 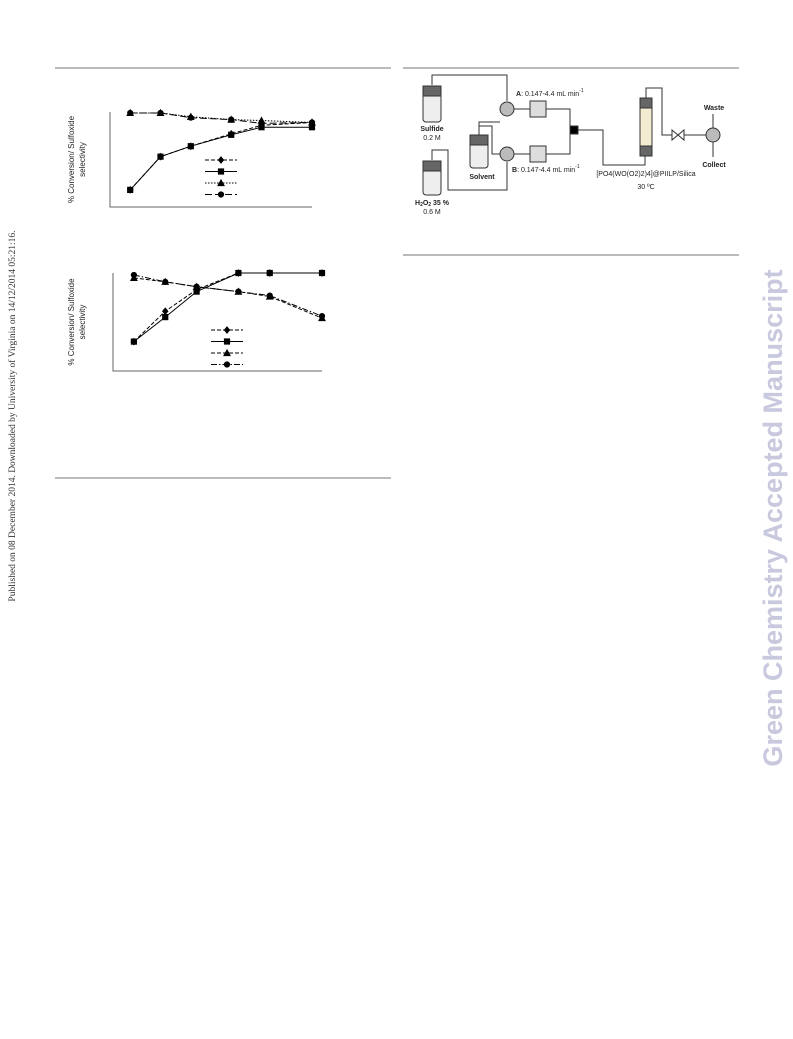 What do you see at coordinates (482, 177) in the screenshot?
I see `label: Solvent` at bounding box center [482, 177].